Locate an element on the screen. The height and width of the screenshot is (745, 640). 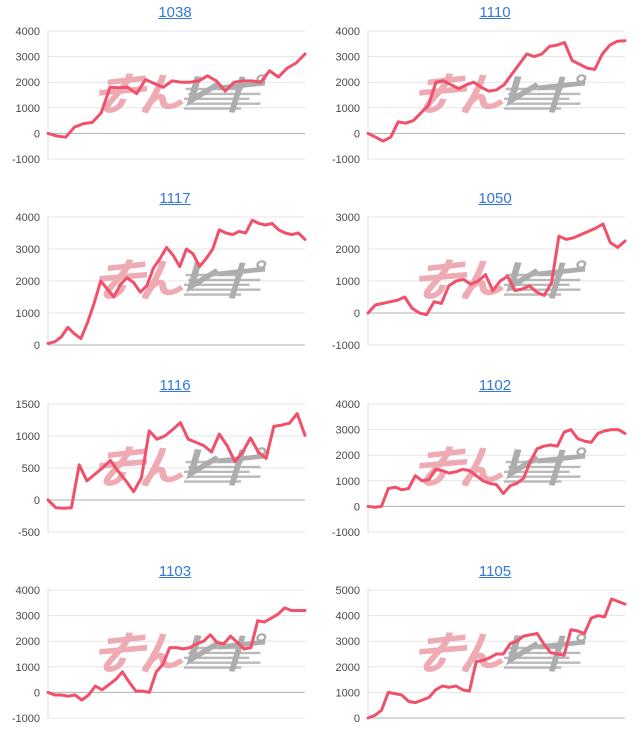
chart-title-row: 1105 is located at coordinates (480, 572).